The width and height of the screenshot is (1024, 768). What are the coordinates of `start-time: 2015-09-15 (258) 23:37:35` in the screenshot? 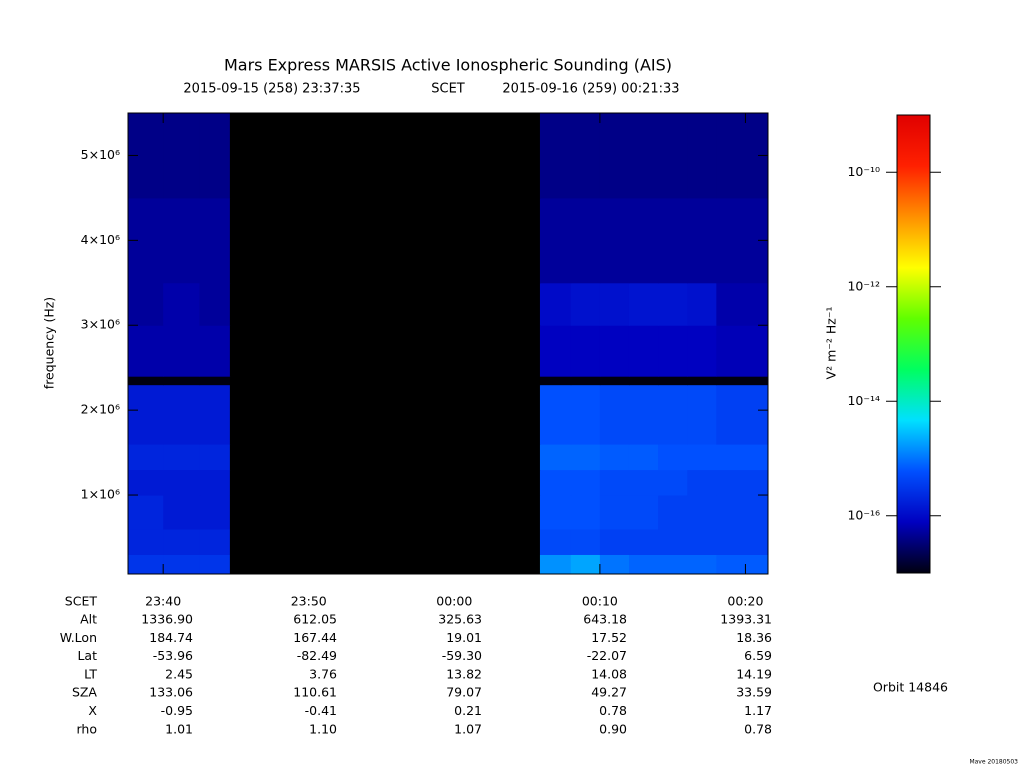 It's located at (271, 89).